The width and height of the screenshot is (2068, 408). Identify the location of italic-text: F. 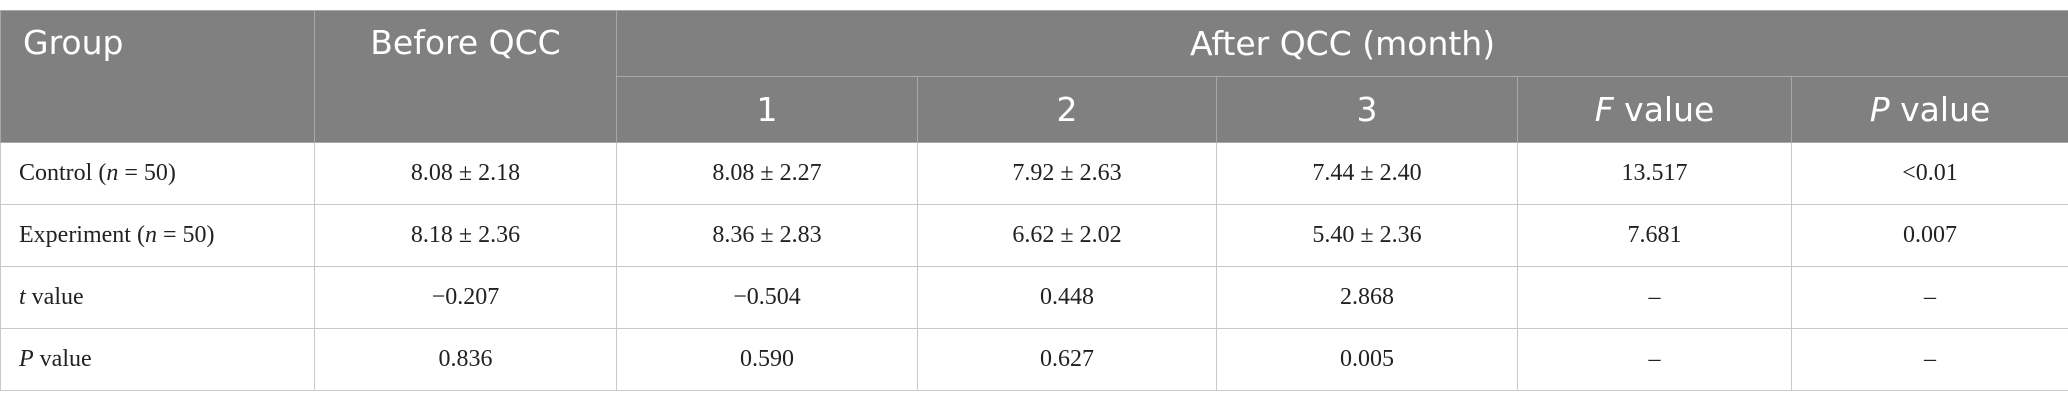
(1604, 109).